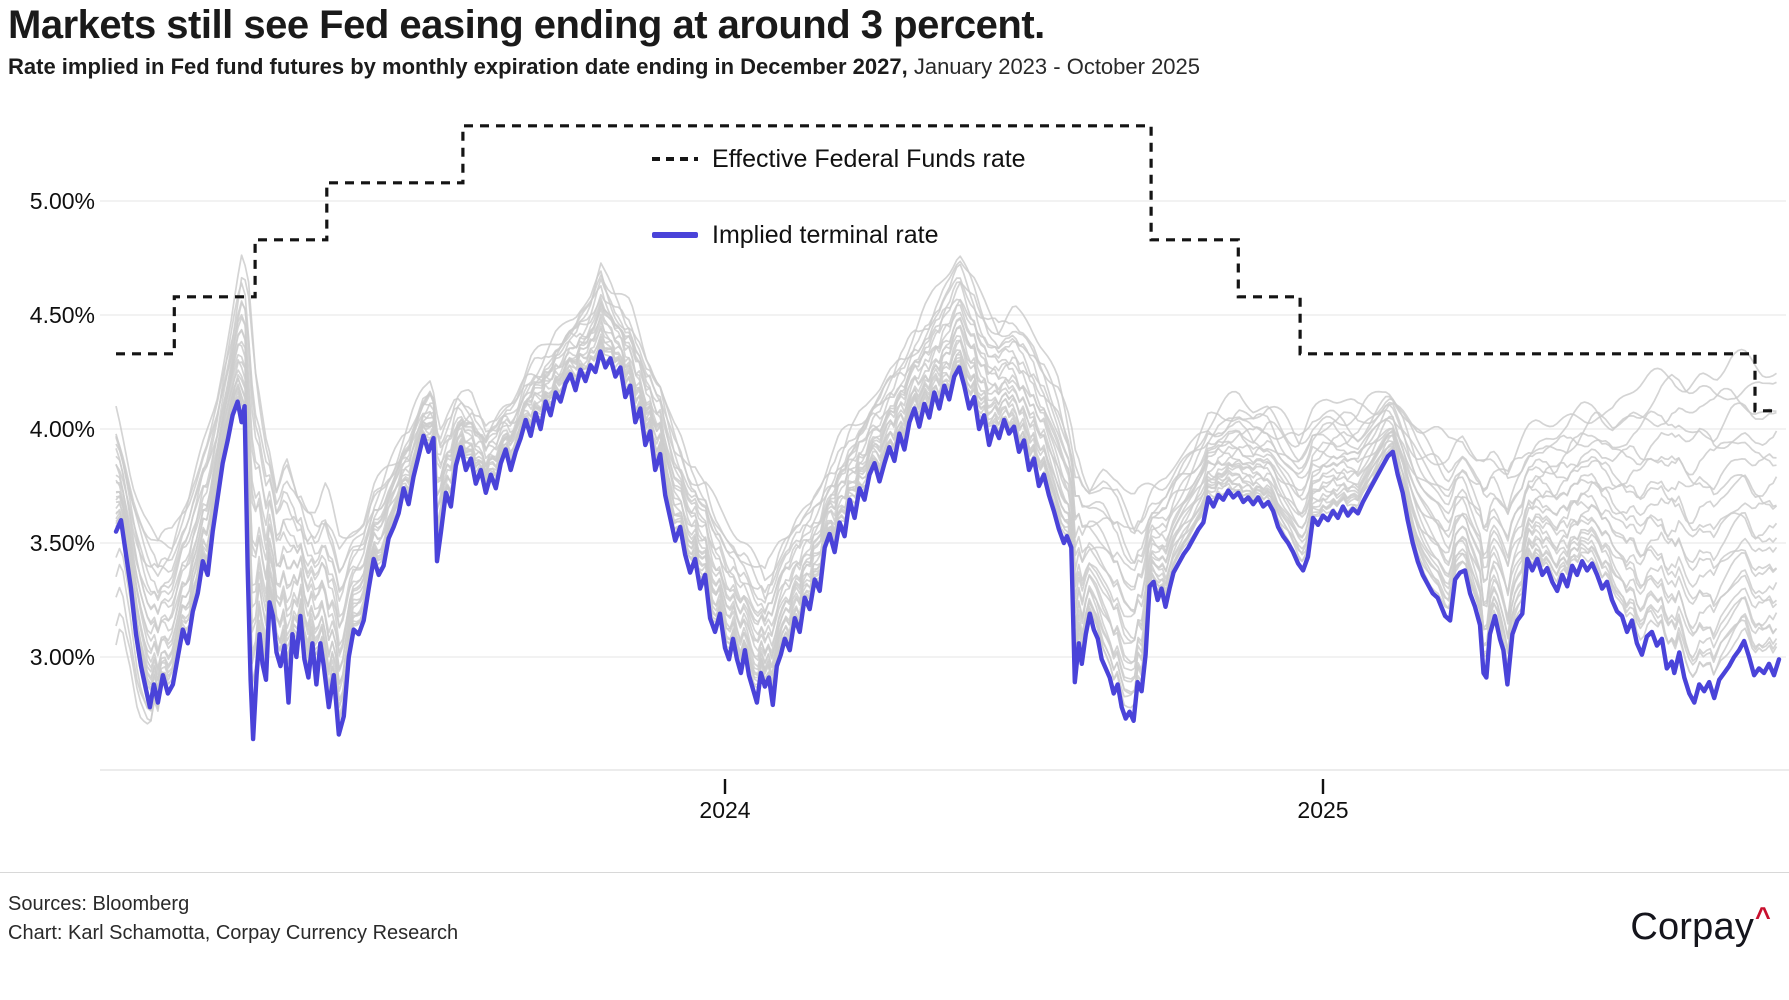  I want to click on sources-line: Sources: Bloomberg, so click(99, 904).